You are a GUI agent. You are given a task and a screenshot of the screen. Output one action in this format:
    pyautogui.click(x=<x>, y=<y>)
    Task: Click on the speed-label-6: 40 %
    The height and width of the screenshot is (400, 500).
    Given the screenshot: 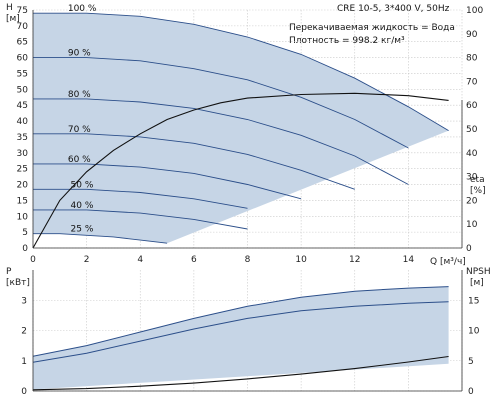 What is the action you would take?
    pyautogui.click(x=82, y=206)
    